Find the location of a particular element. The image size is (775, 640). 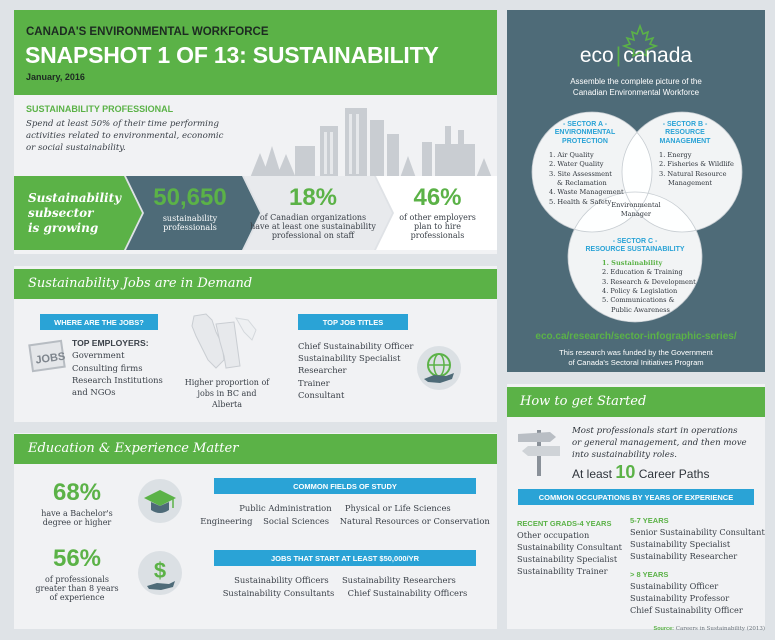

growing-stat-2-line-3: professional on staff is located at coordinates (313, 235).